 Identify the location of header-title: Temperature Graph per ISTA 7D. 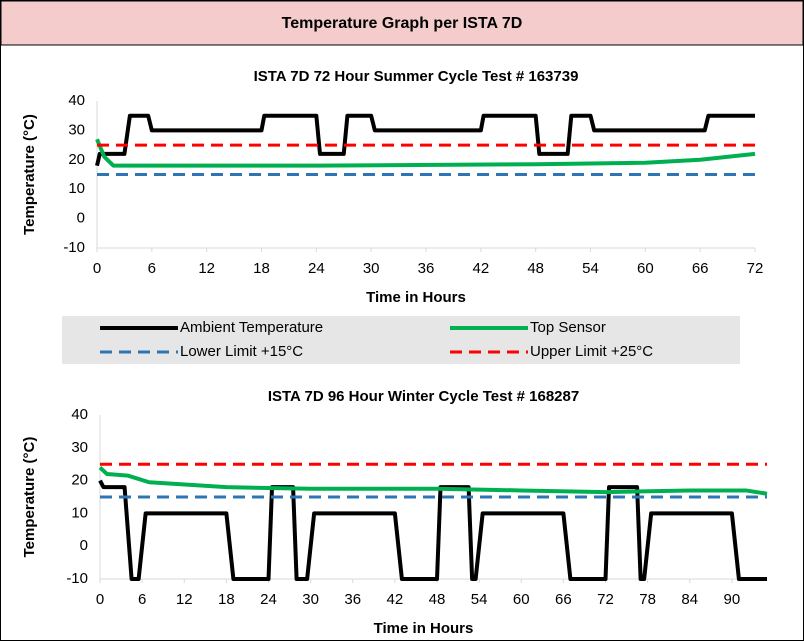
(402, 23).